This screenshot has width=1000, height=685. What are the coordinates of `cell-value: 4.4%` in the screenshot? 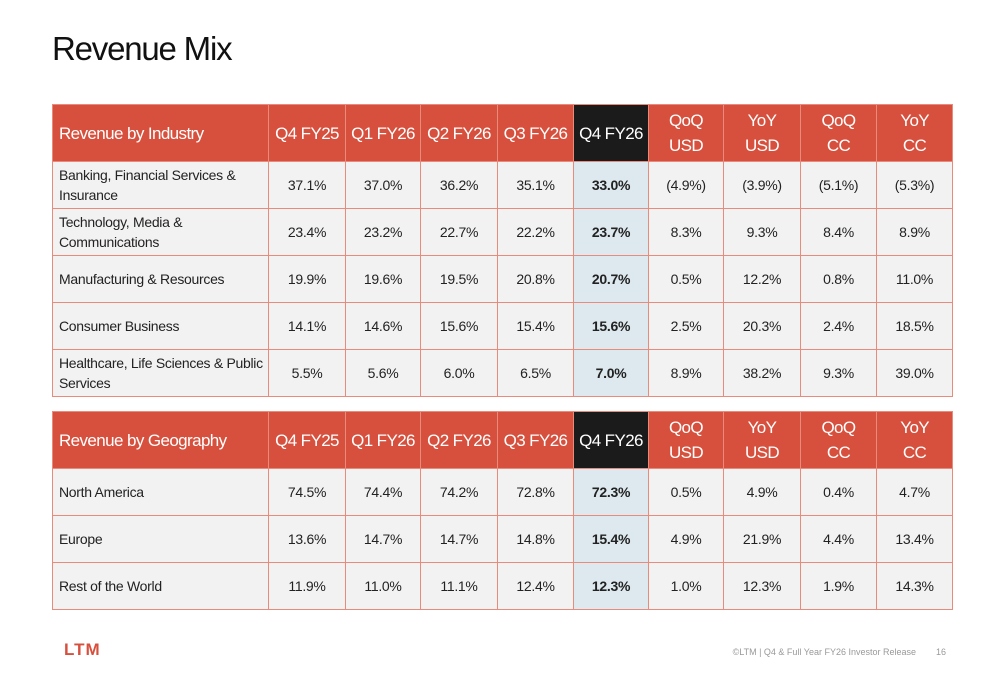 It's located at (838, 539).